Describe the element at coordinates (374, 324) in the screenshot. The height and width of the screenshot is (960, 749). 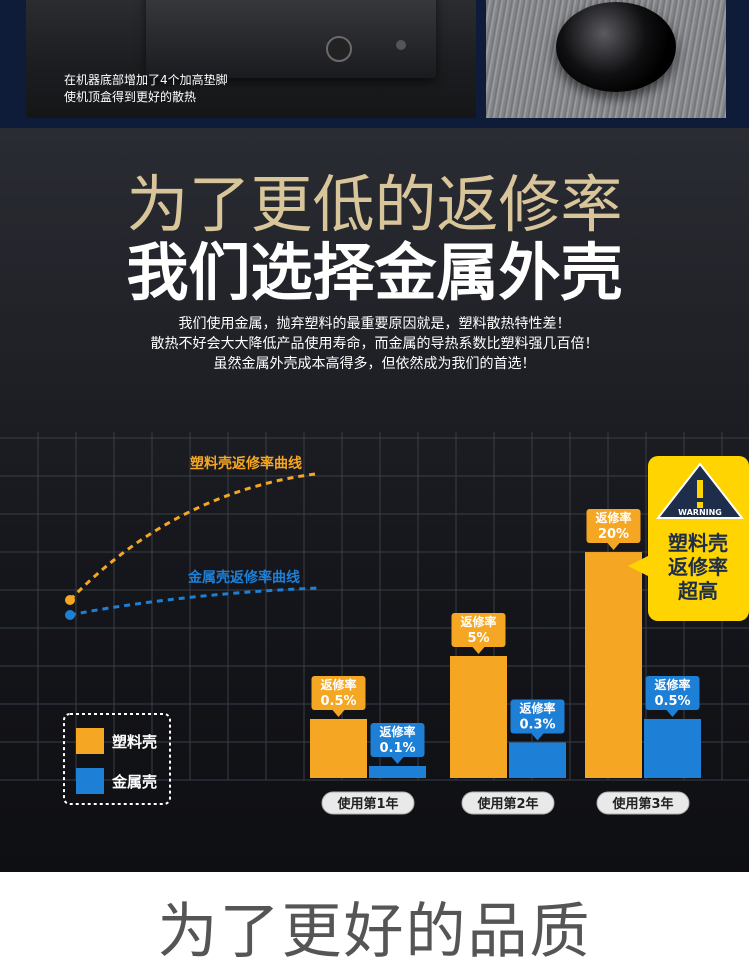
I see `description-line-1: 我们使用金属，抛弃塑料的最重要原因就是，塑料散热特性差！` at that location.